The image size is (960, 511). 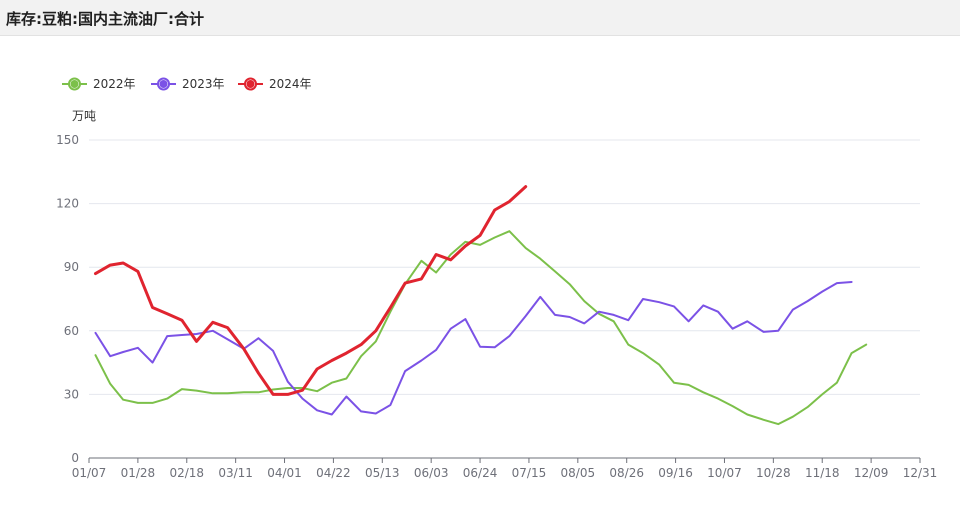 What do you see at coordinates (71, 267) in the screenshot?
I see `y-tick-label: 90` at bounding box center [71, 267].